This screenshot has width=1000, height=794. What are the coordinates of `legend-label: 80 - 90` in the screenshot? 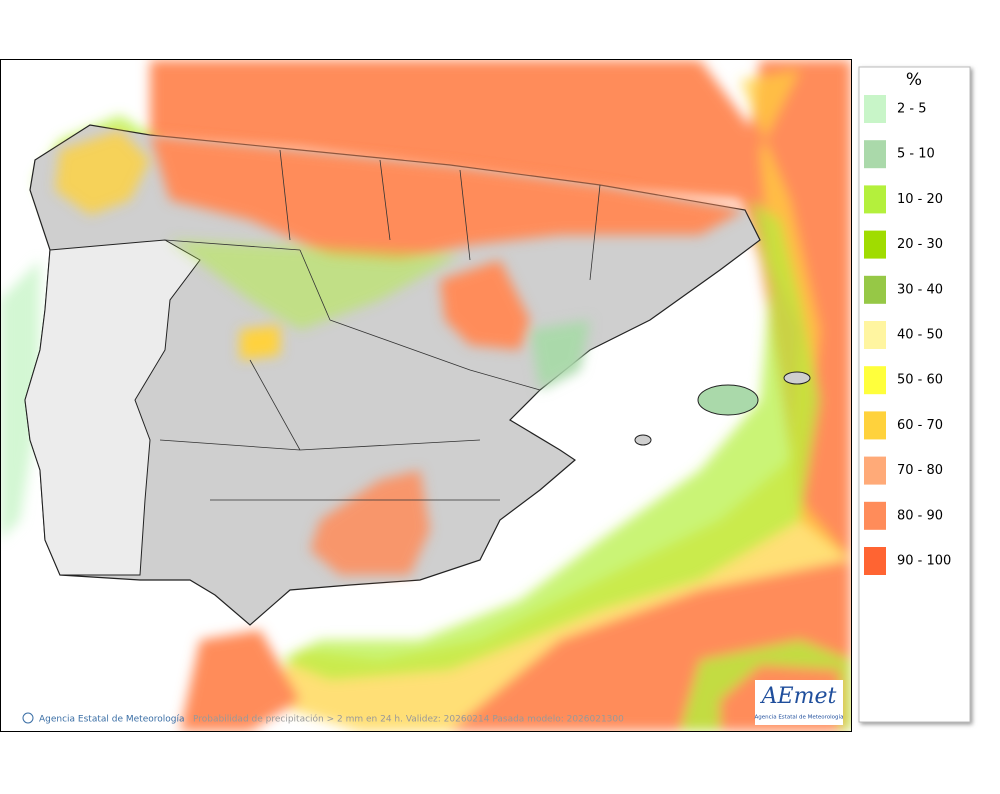 It's located at (920, 515).